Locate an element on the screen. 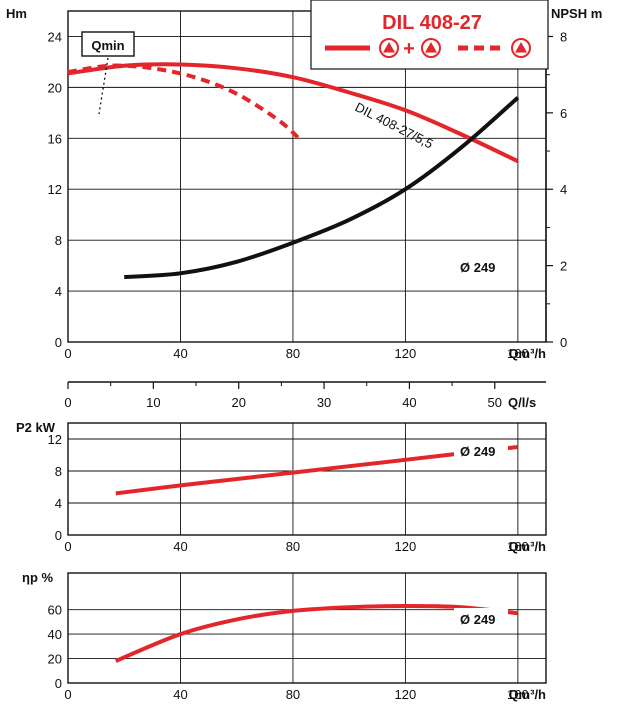 The height and width of the screenshot is (711, 632). flow-ls-axis: 0 10 20 30 40 50 Q/l/s is located at coordinates (305, 395).